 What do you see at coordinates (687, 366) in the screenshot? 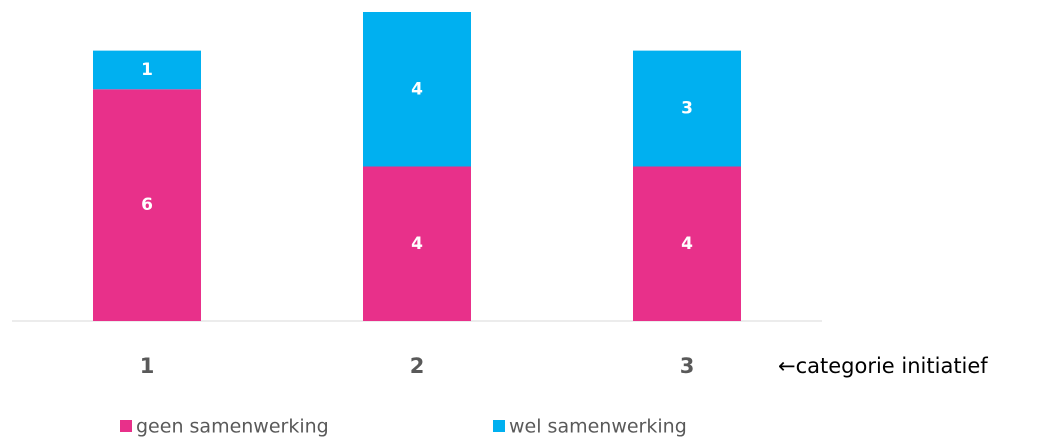
I see `x-tick-label: 3` at bounding box center [687, 366].